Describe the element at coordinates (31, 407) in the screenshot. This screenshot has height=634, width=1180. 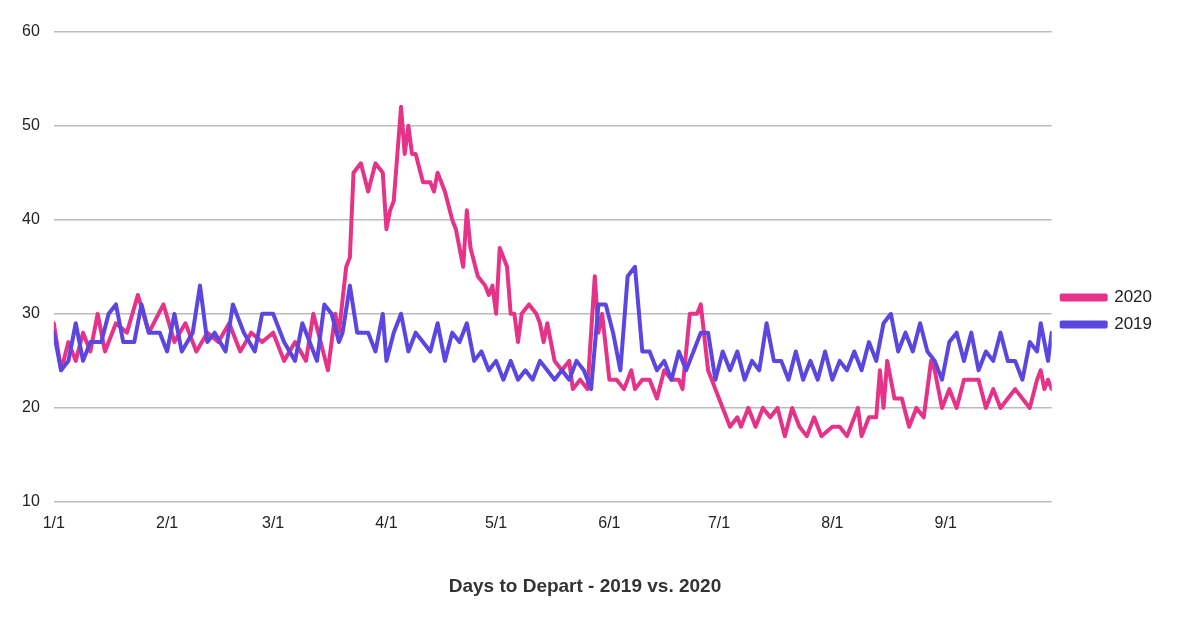
I see `y-tick-label: 20` at that location.